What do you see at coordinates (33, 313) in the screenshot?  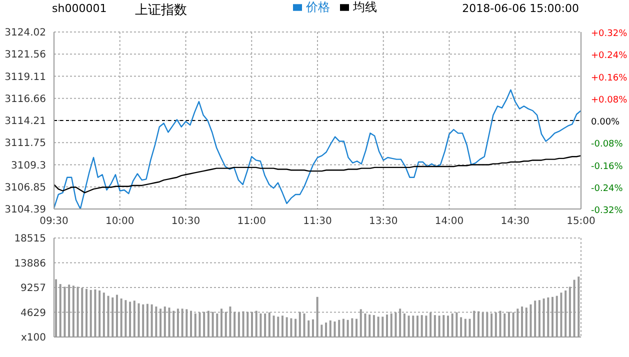 I see `y-tick-label: 4629` at bounding box center [33, 313].